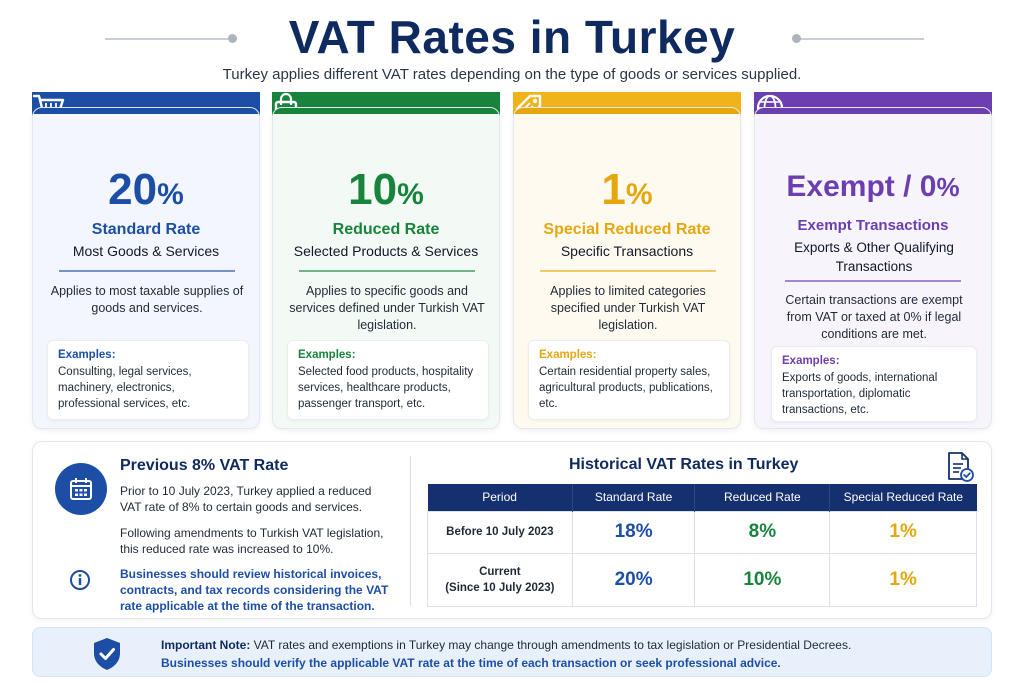 The width and height of the screenshot is (1024, 683). Describe the element at coordinates (627, 229) in the screenshot. I see `rate-name: Special Reduced Rate` at that location.